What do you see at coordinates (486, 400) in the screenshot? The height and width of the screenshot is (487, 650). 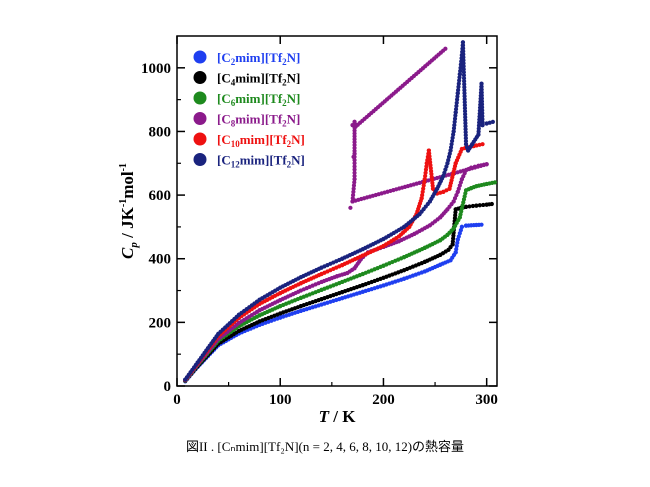 I see `x-tick-label: 300` at bounding box center [486, 400].